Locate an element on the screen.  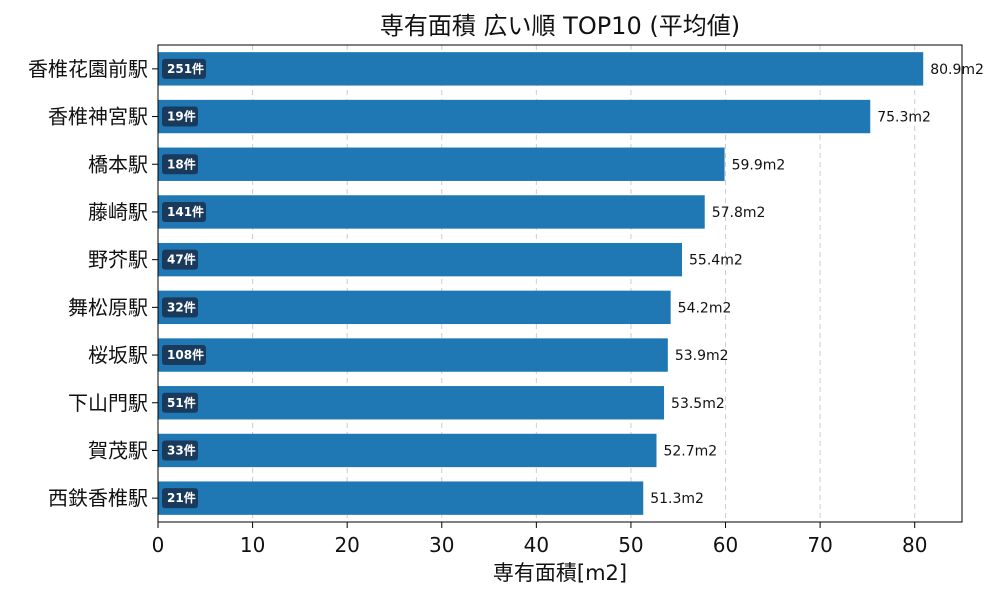
count-label: 51件 is located at coordinates (181, 402).